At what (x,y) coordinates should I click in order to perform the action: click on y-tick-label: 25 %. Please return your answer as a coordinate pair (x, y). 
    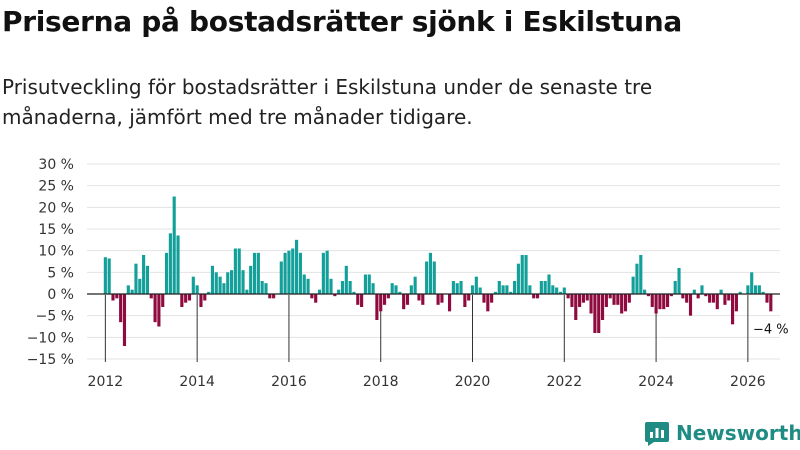
    Looking at the image, I should click on (56, 187).